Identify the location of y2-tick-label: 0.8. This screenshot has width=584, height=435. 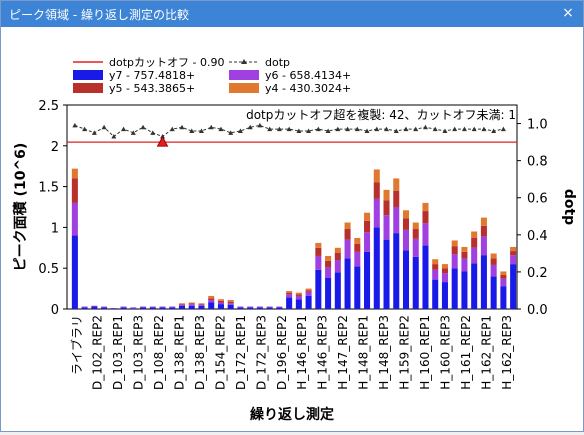
(537, 162).